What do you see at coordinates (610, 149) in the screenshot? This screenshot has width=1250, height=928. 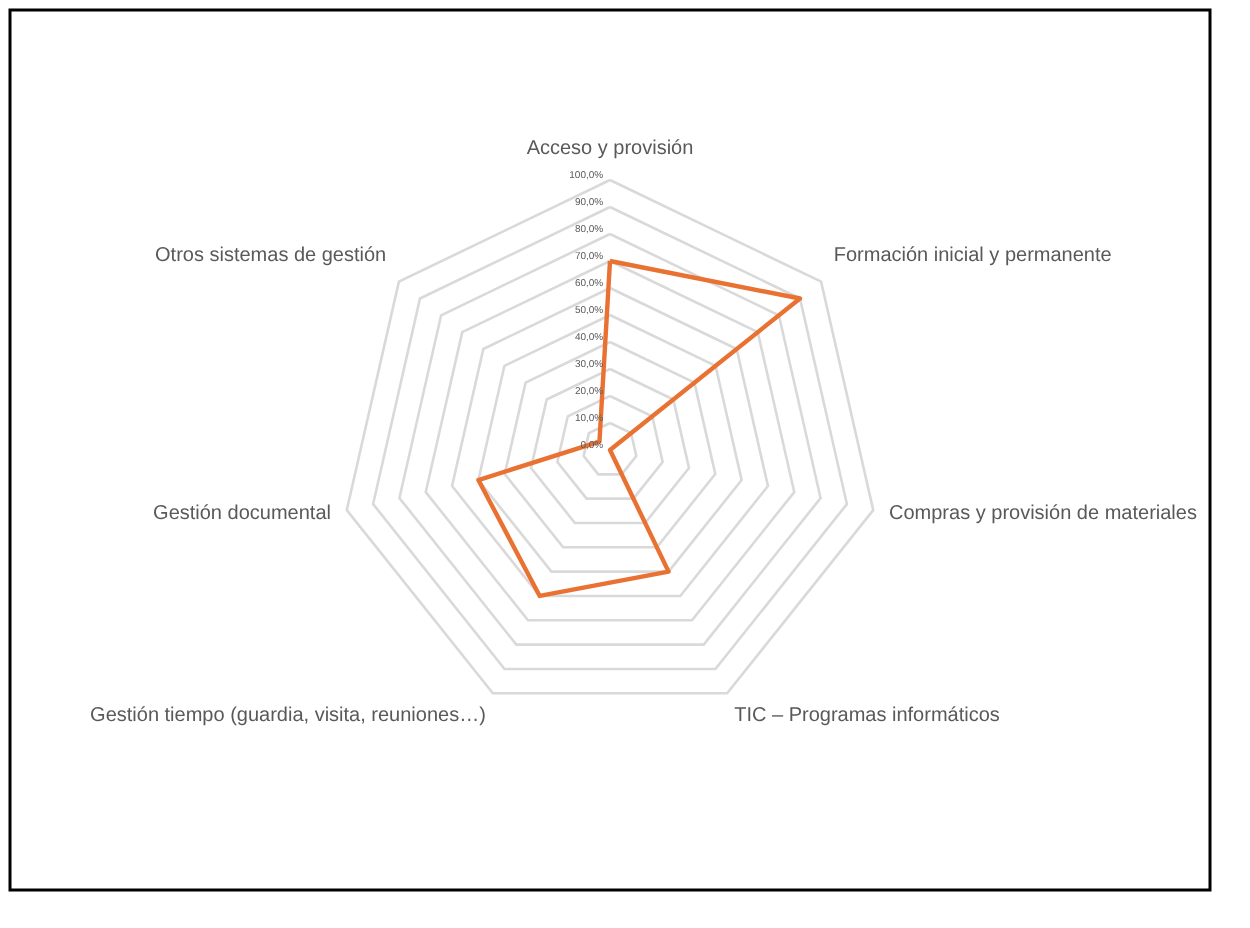 I see `spoke-label: Acceso y provisión` at bounding box center [610, 149].